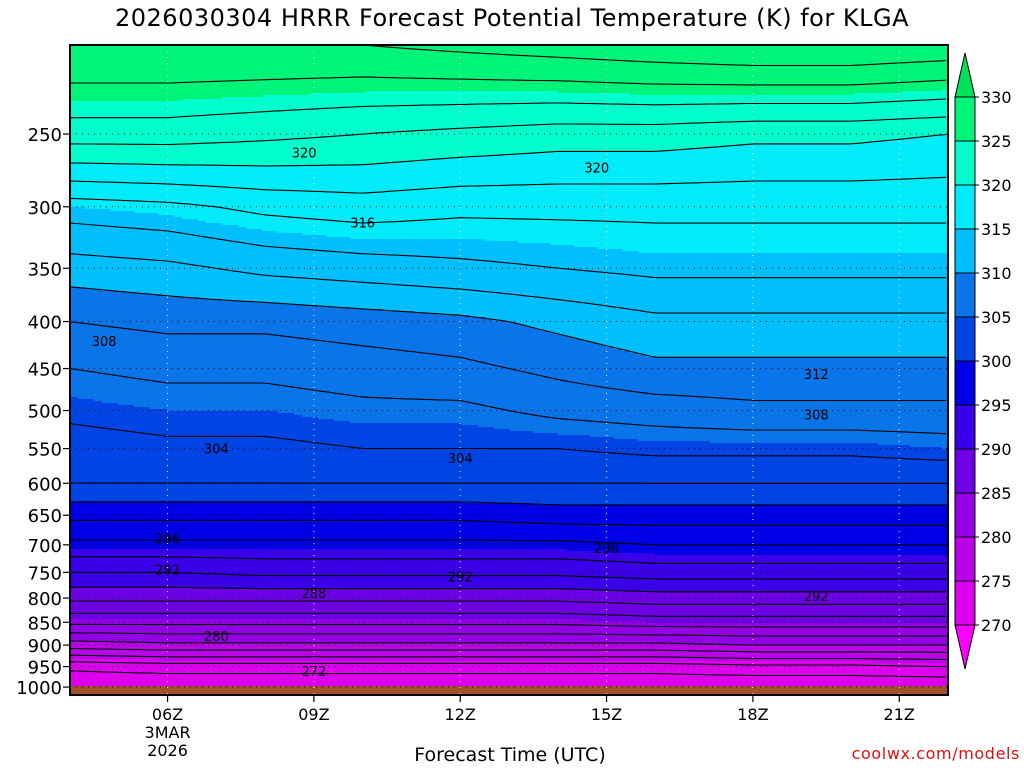 This screenshot has height=768, width=1024. I want to click on contour-label: 292, so click(460, 578).